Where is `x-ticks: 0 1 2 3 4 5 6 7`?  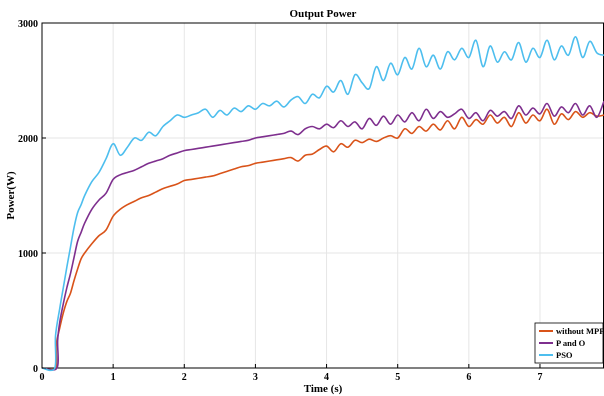
x-ticks: 0 1 2 3 4 5 6 7 is located at coordinates (291, 373).